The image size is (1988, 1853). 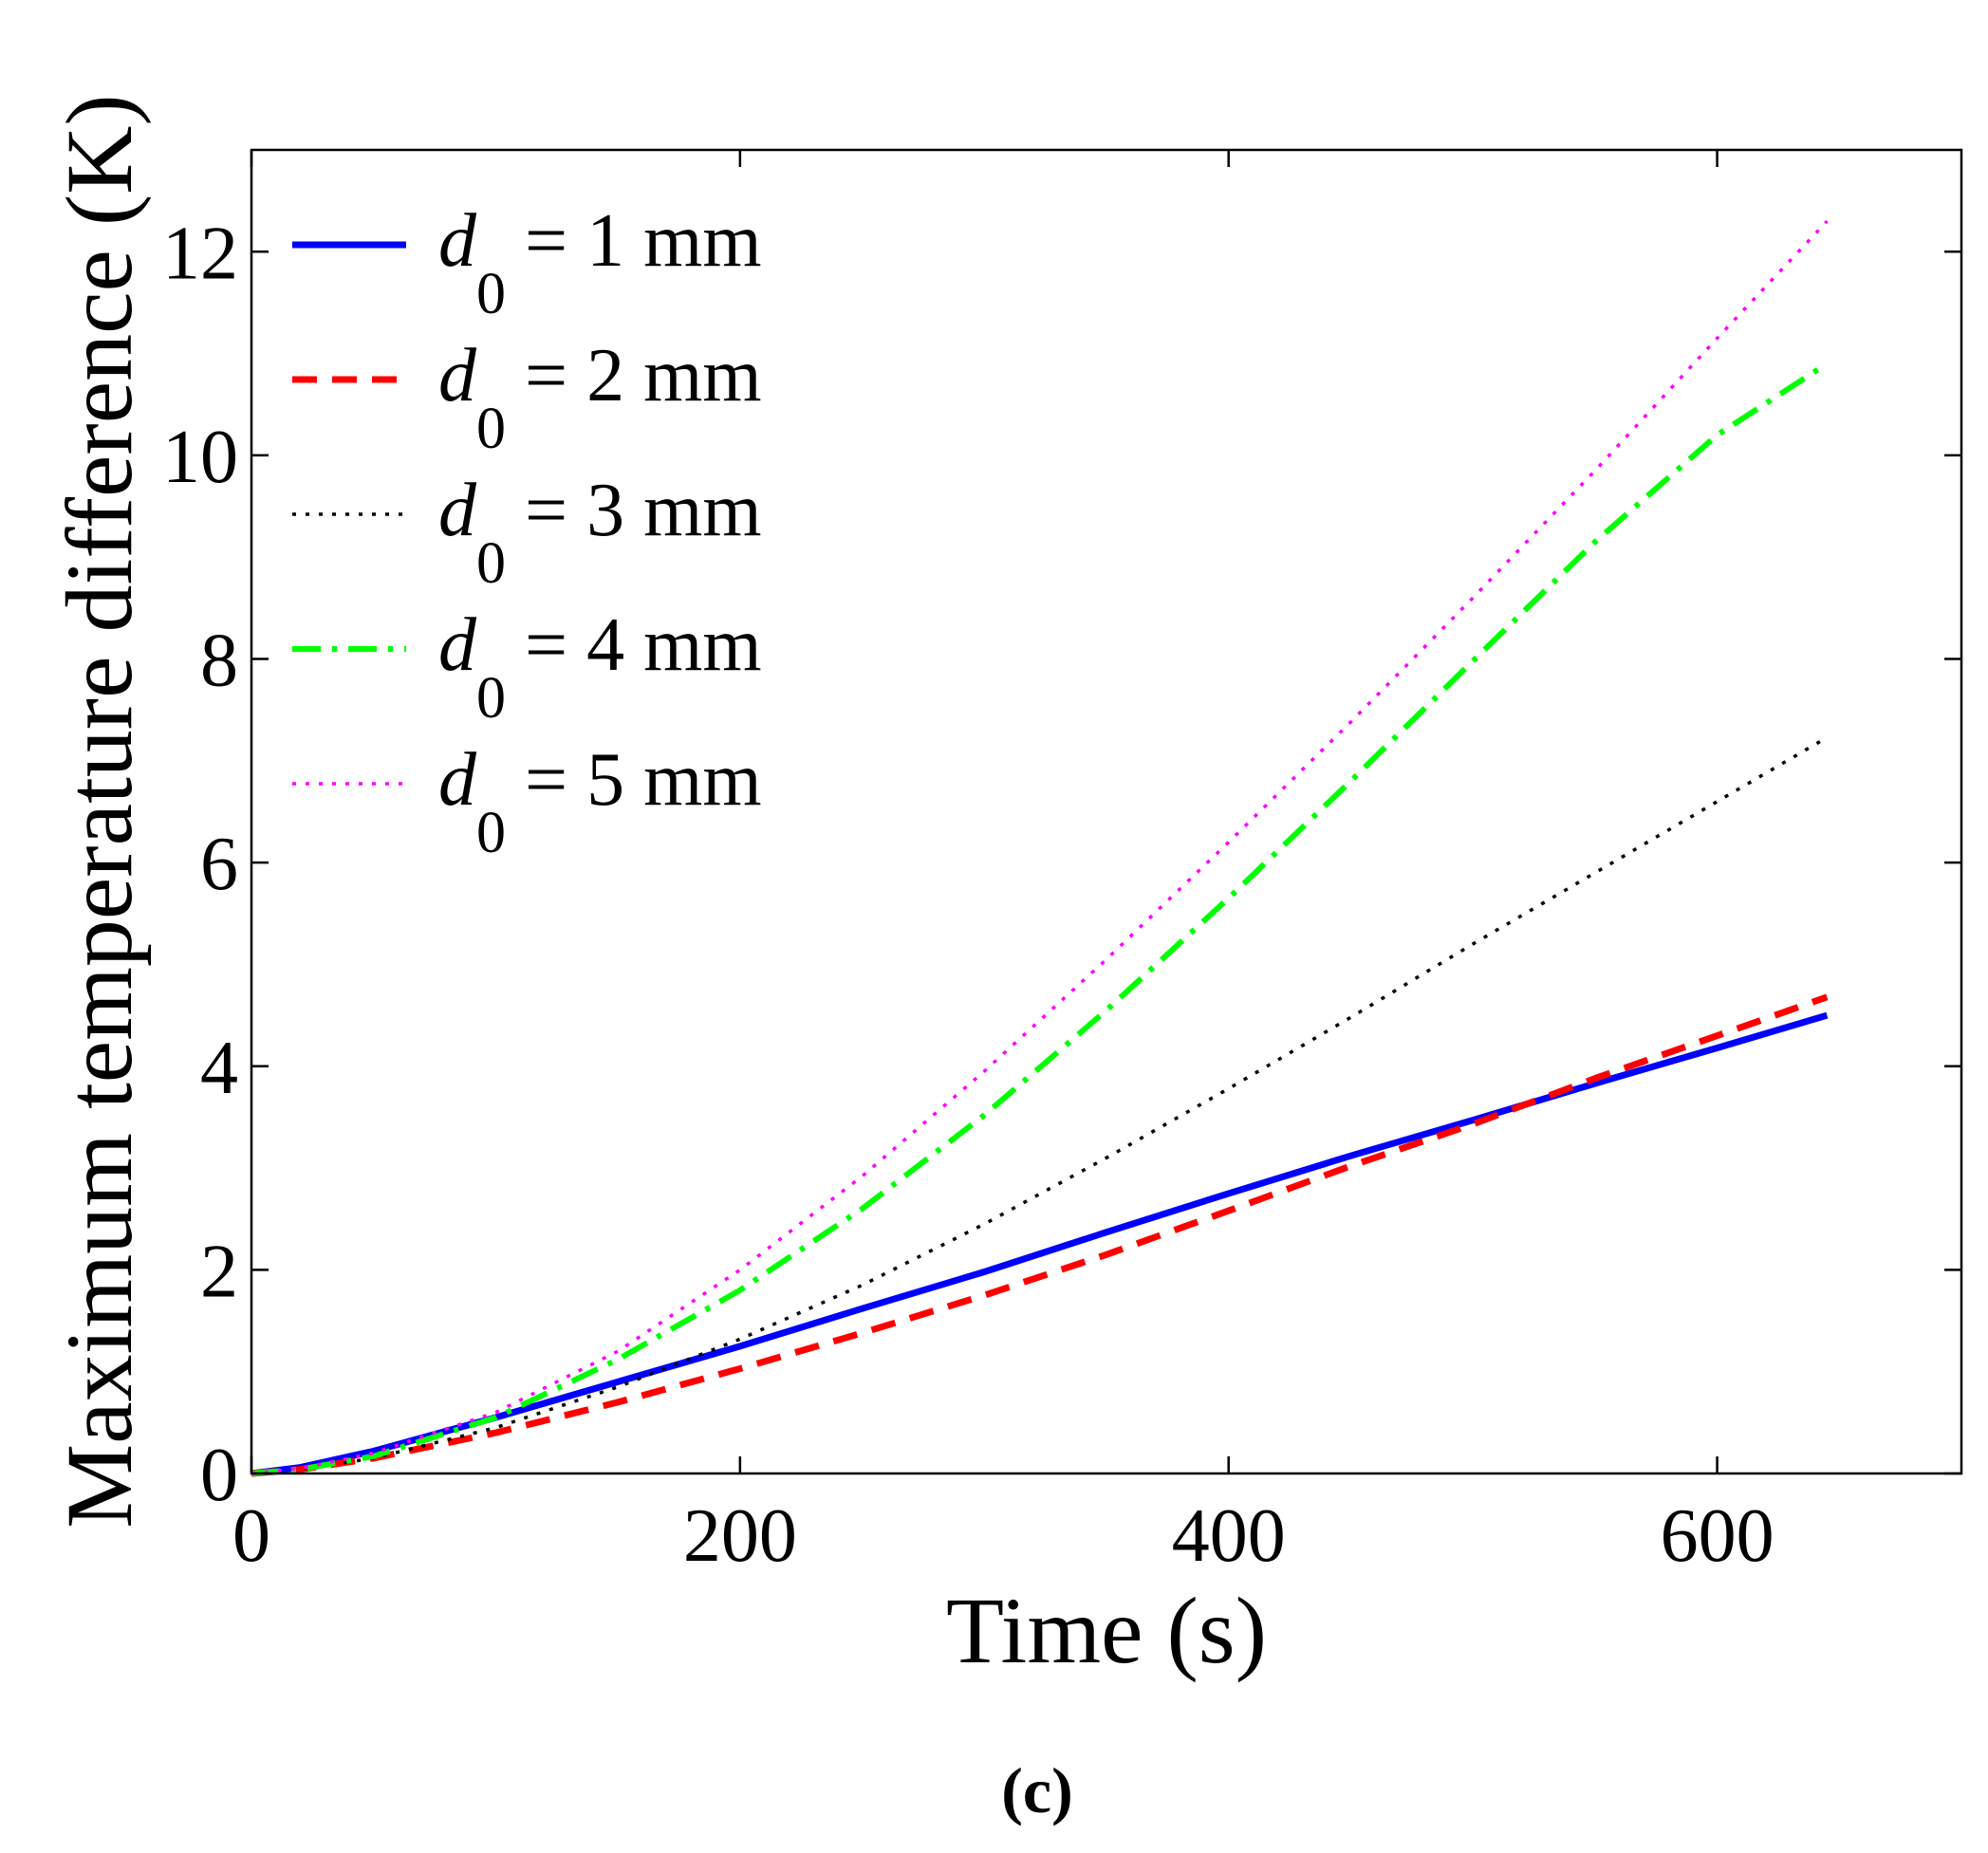 What do you see at coordinates (200, 457) in the screenshot?
I see `y-tick-label: 10` at bounding box center [200, 457].